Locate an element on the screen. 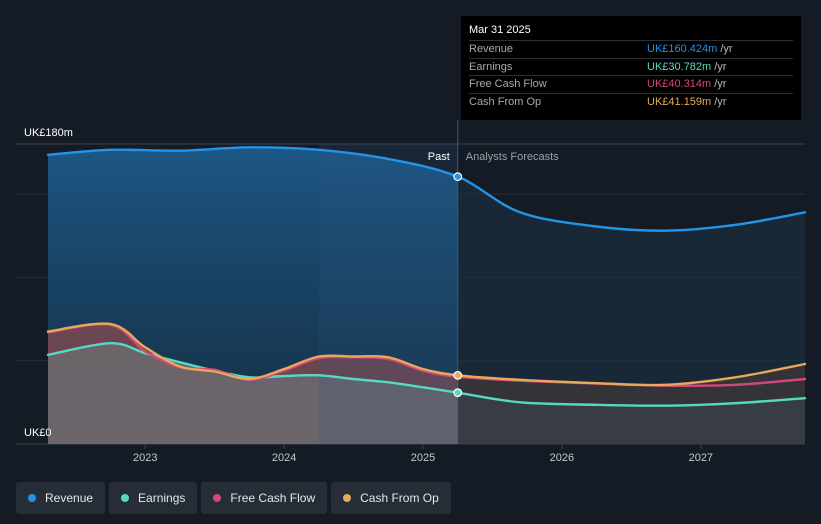 The width and height of the screenshot is (821, 524). series-line-cash-from-op is located at coordinates (426, 354).